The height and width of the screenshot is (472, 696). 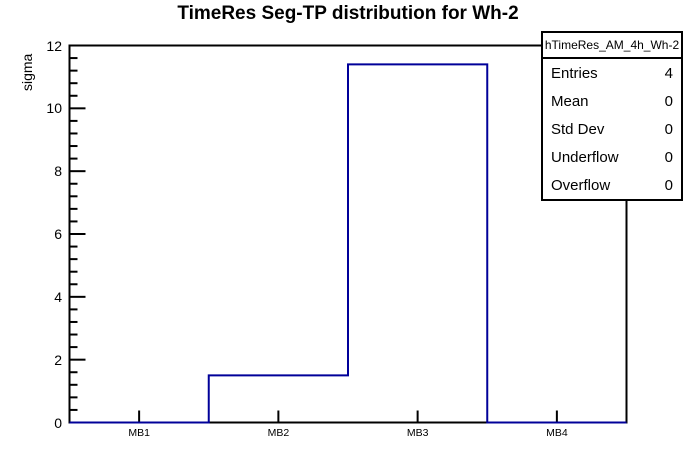 I want to click on y-axis-title: sigma, so click(x=27, y=72).